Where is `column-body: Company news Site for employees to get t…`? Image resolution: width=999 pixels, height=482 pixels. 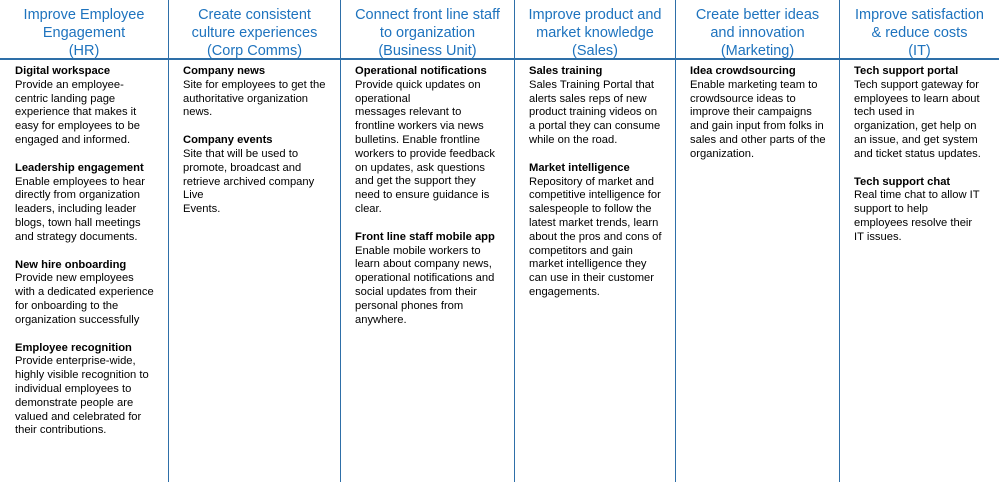 column-body: Company news Site for employees to get t… is located at coordinates (254, 138).